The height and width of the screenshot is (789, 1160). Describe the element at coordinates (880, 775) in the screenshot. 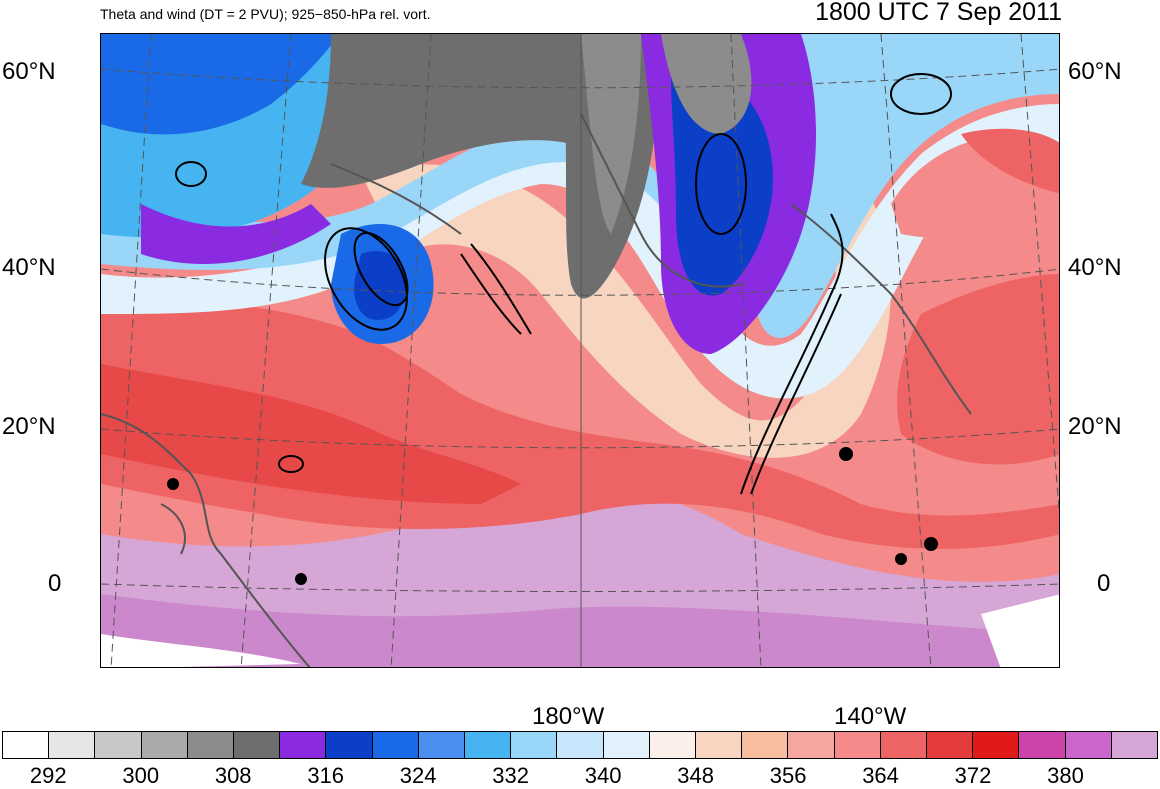

I see `colorbar-label: 364` at that location.